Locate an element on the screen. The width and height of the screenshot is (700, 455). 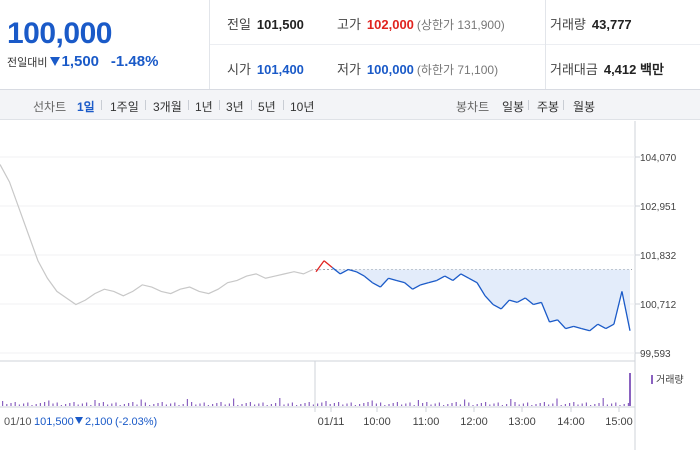
prev-close-label: 전일 is located at coordinates (239, 24).